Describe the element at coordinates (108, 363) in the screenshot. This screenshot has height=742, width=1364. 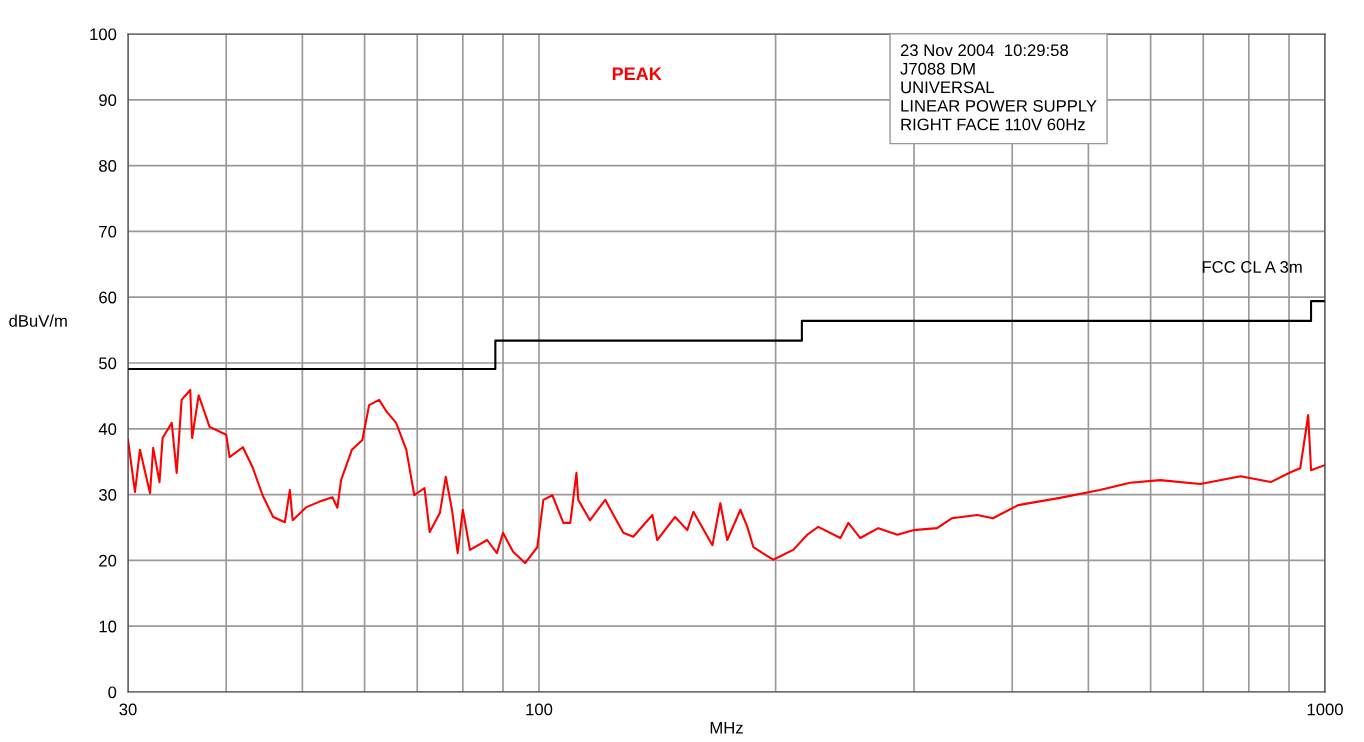
I see `y-tick-label: 50` at that location.